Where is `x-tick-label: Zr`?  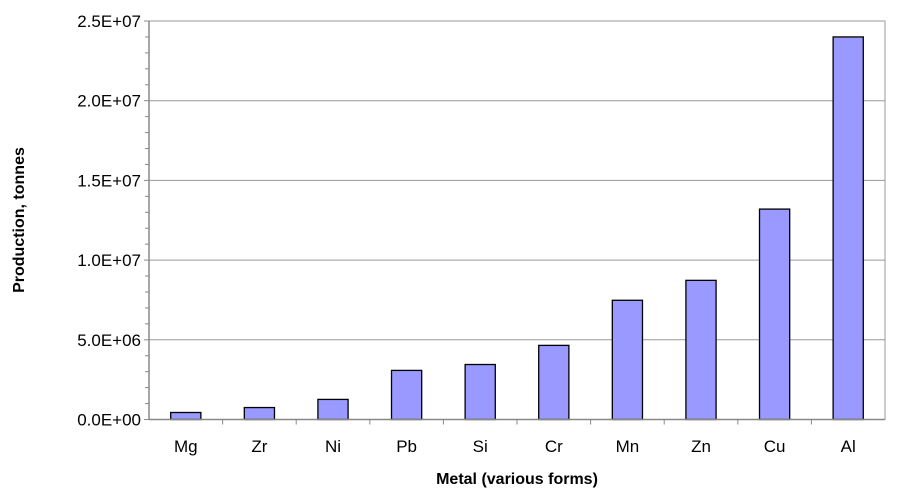 x-tick-label: Zr is located at coordinates (259, 446).